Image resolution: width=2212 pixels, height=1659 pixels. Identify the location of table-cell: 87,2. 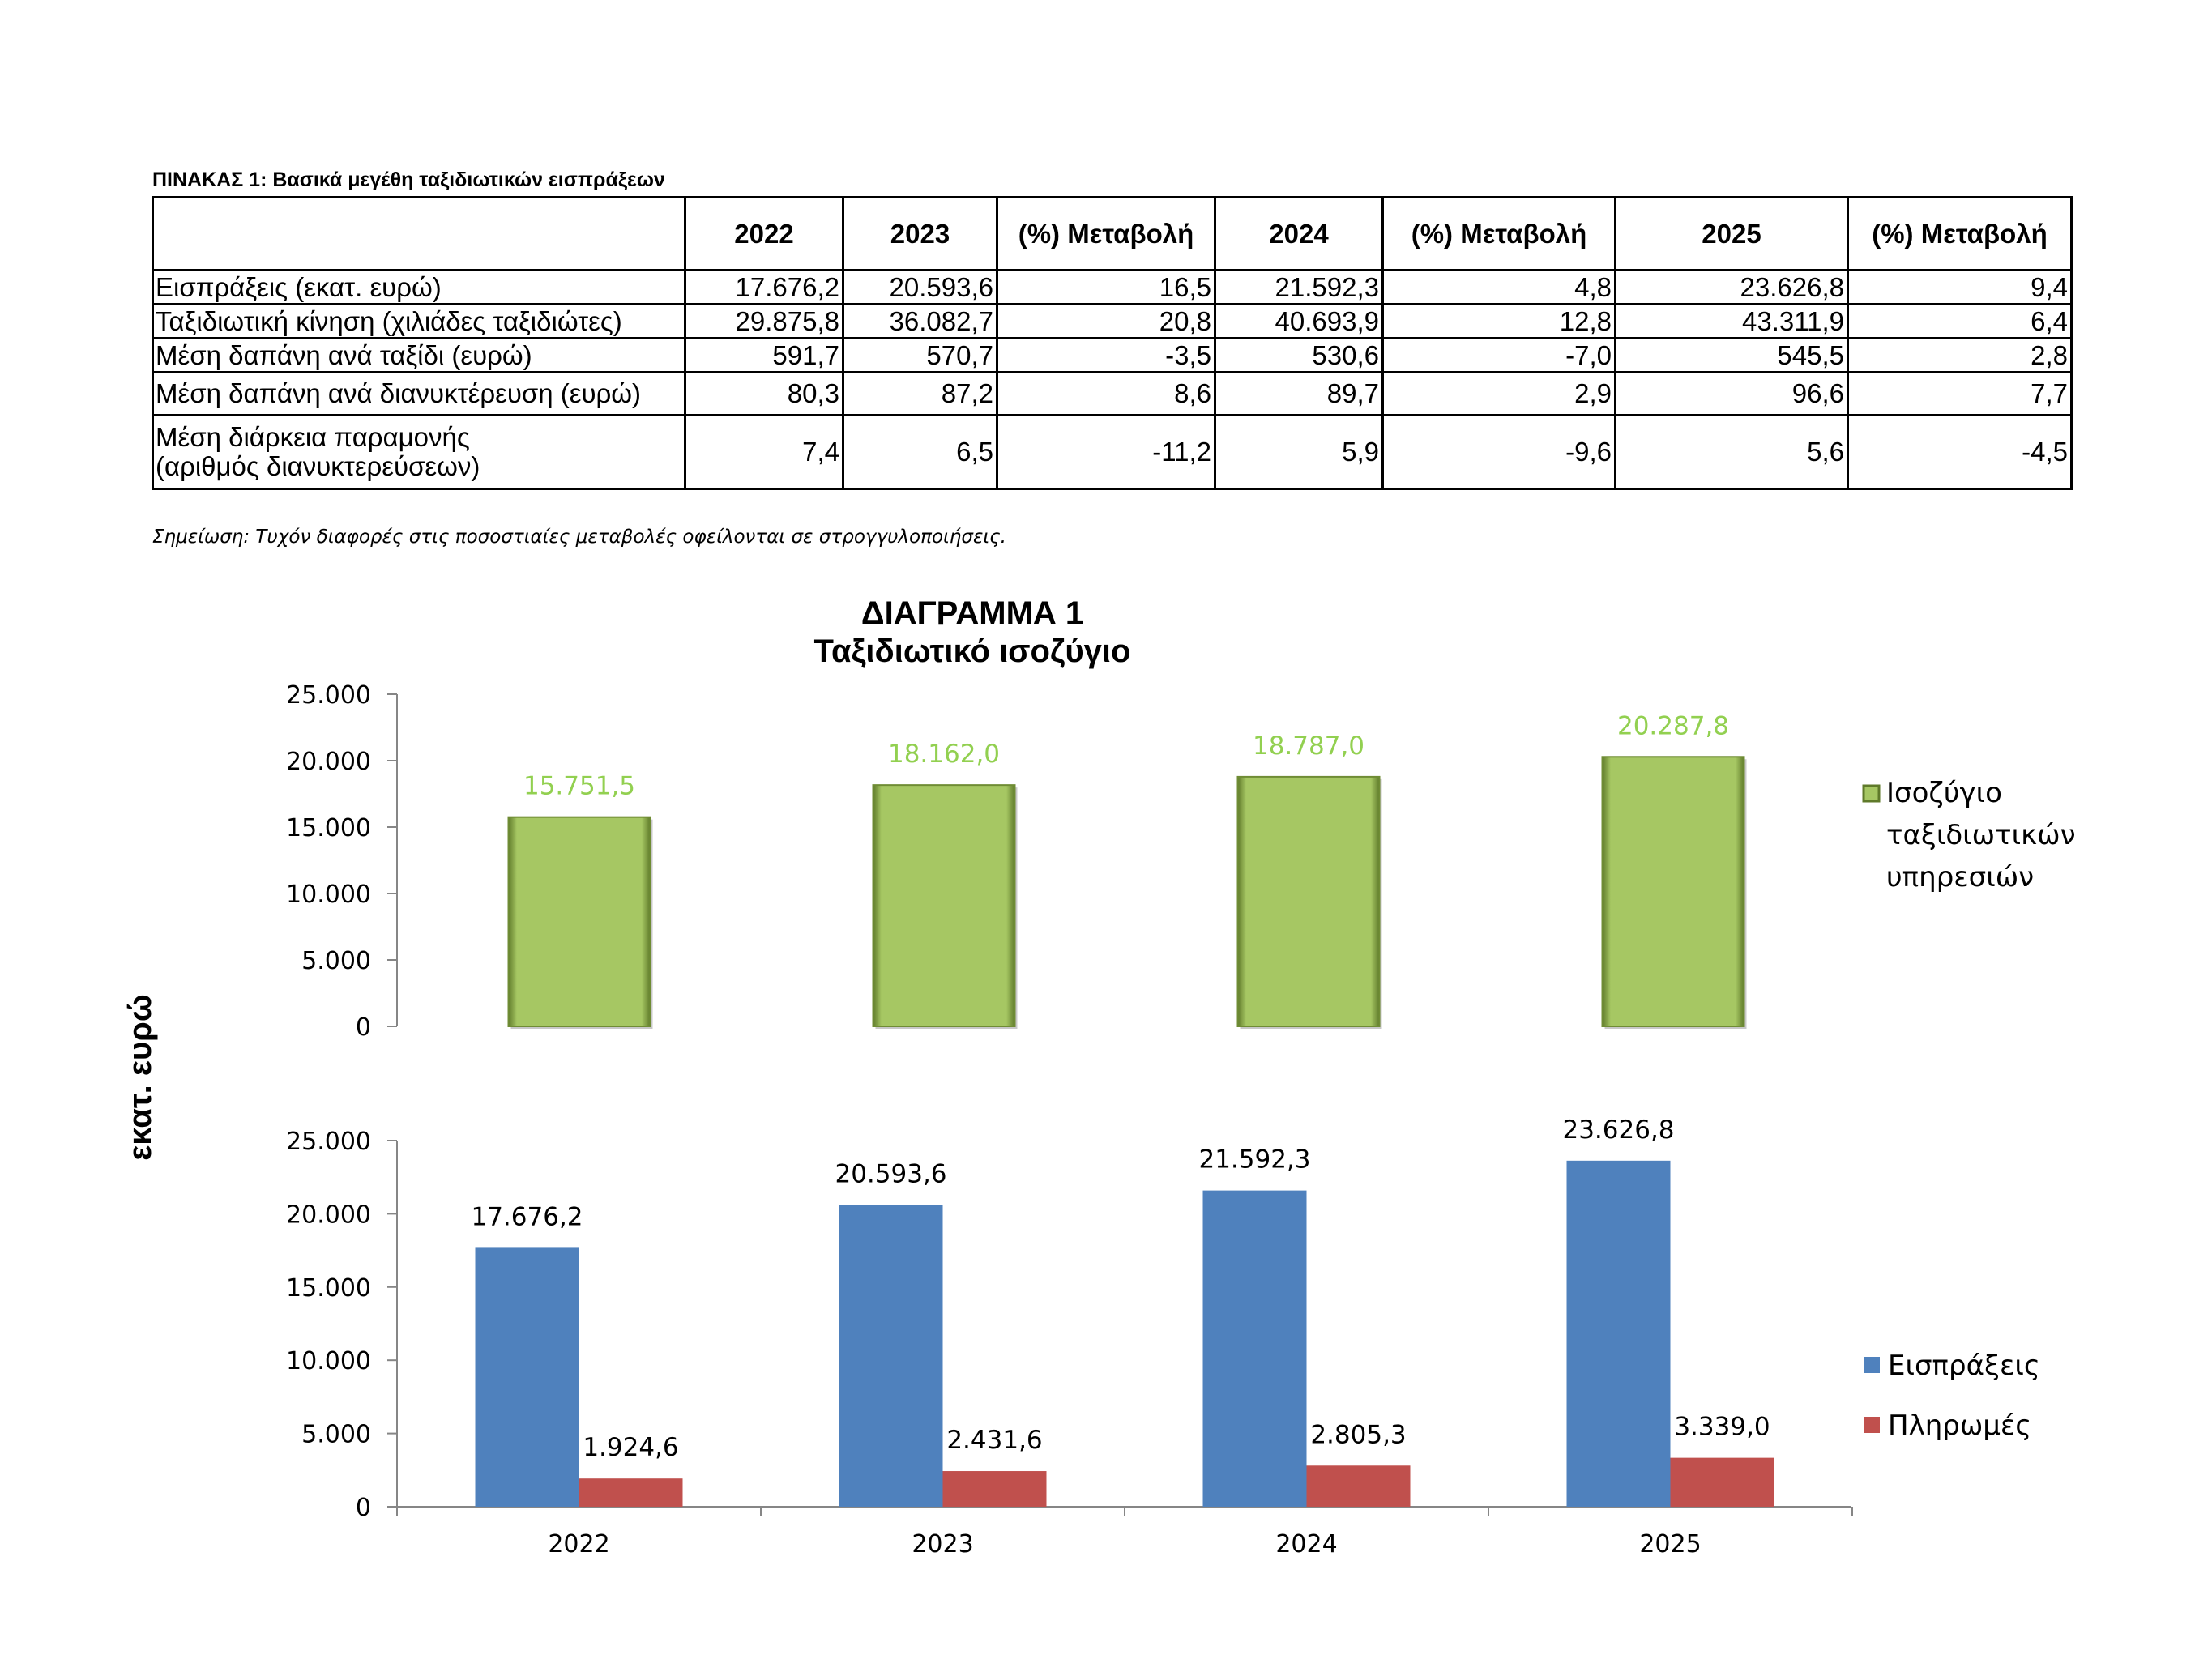
(920, 393).